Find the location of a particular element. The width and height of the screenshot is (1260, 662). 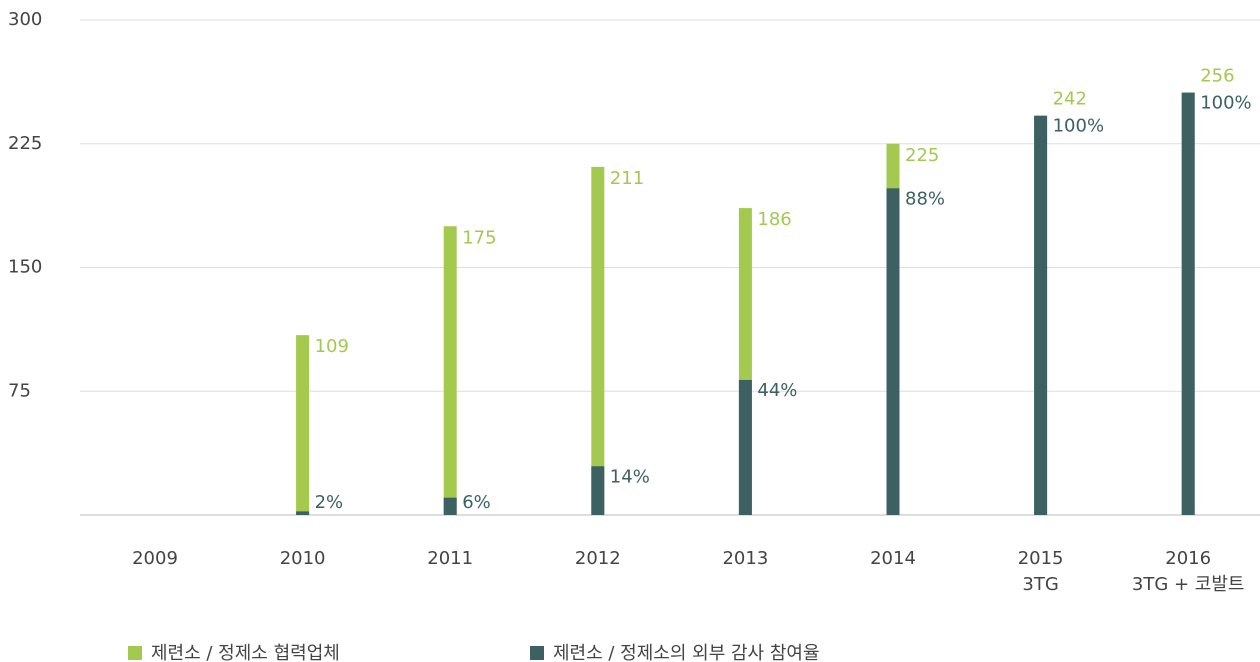

value-label-total: 175 is located at coordinates (479, 237).